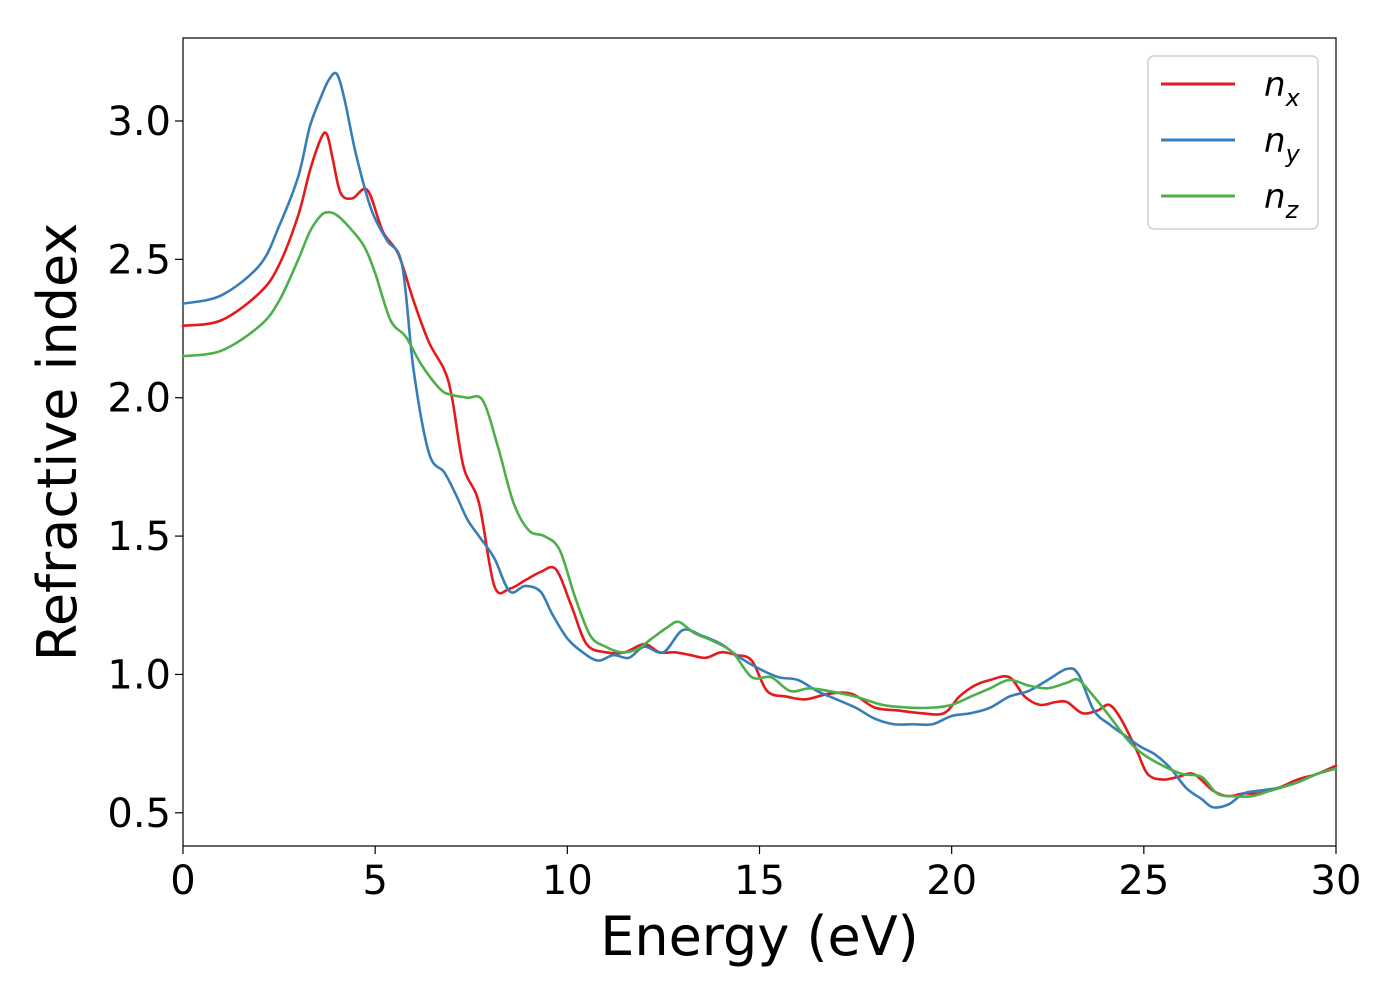 The width and height of the screenshot is (1400, 1000). What do you see at coordinates (1233, 142) in the screenshot?
I see `legend-box` at bounding box center [1233, 142].